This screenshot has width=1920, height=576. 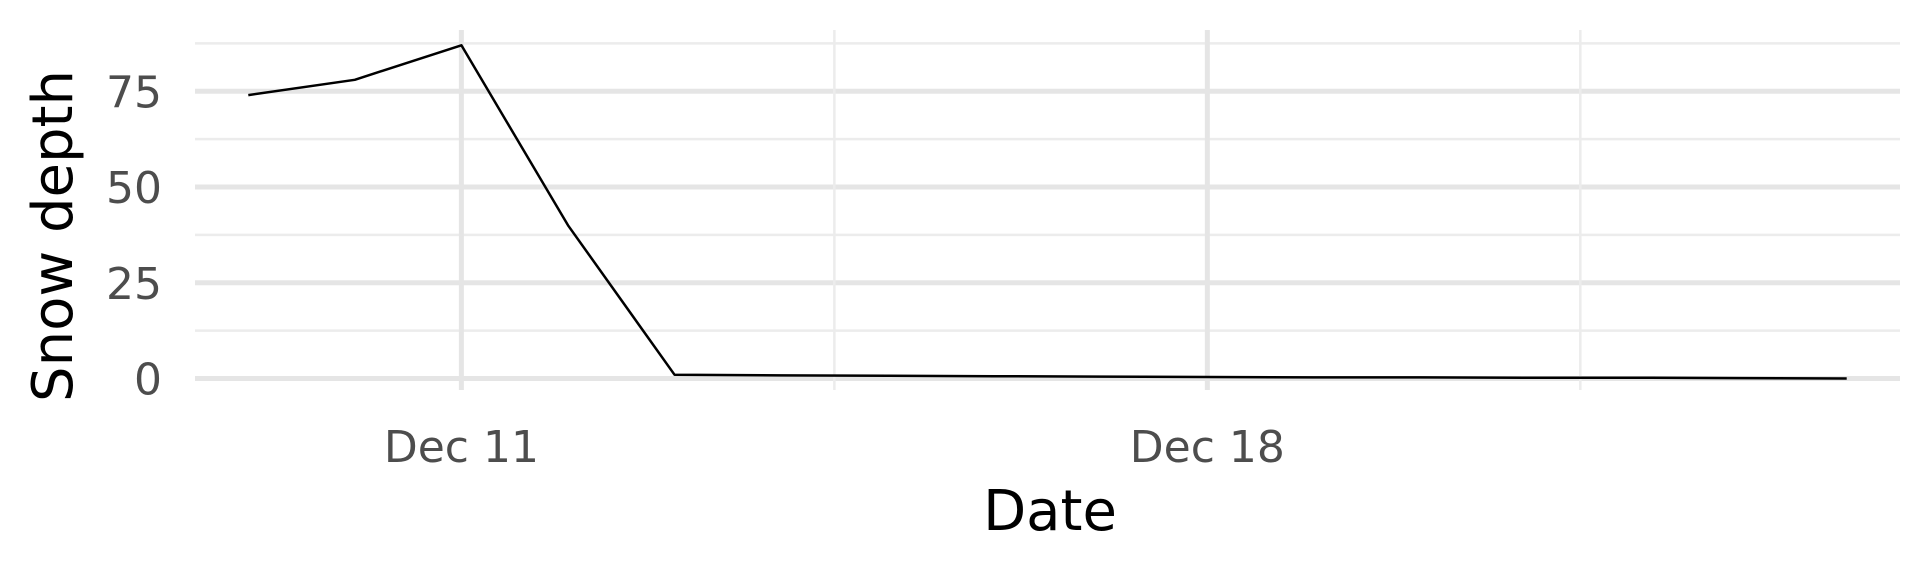 What do you see at coordinates (53, 236) in the screenshot?
I see `y-axis-title: Snow depth` at bounding box center [53, 236].